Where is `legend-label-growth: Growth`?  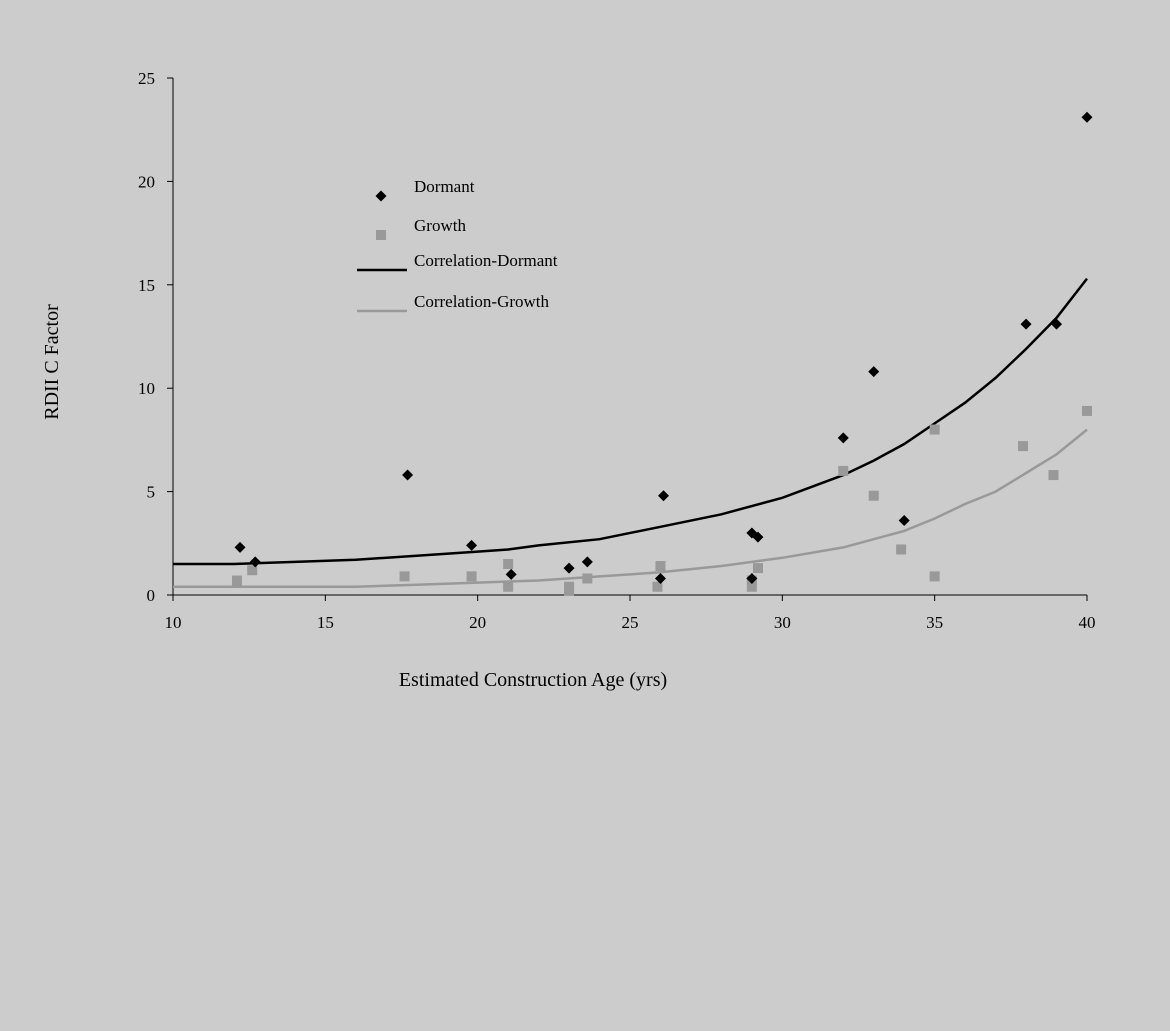 legend-label-growth: Growth is located at coordinates (440, 225).